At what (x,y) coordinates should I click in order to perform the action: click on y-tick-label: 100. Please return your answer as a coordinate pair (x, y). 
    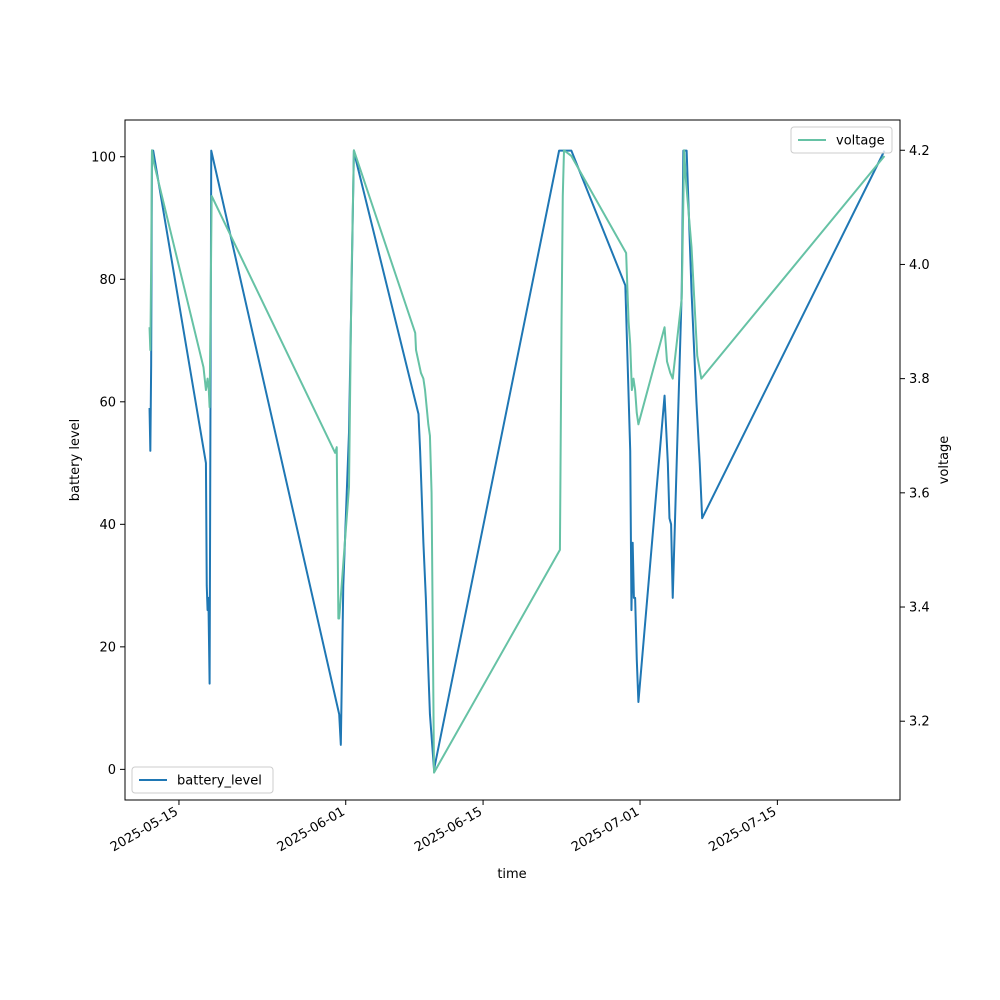
    Looking at the image, I should click on (103, 157).